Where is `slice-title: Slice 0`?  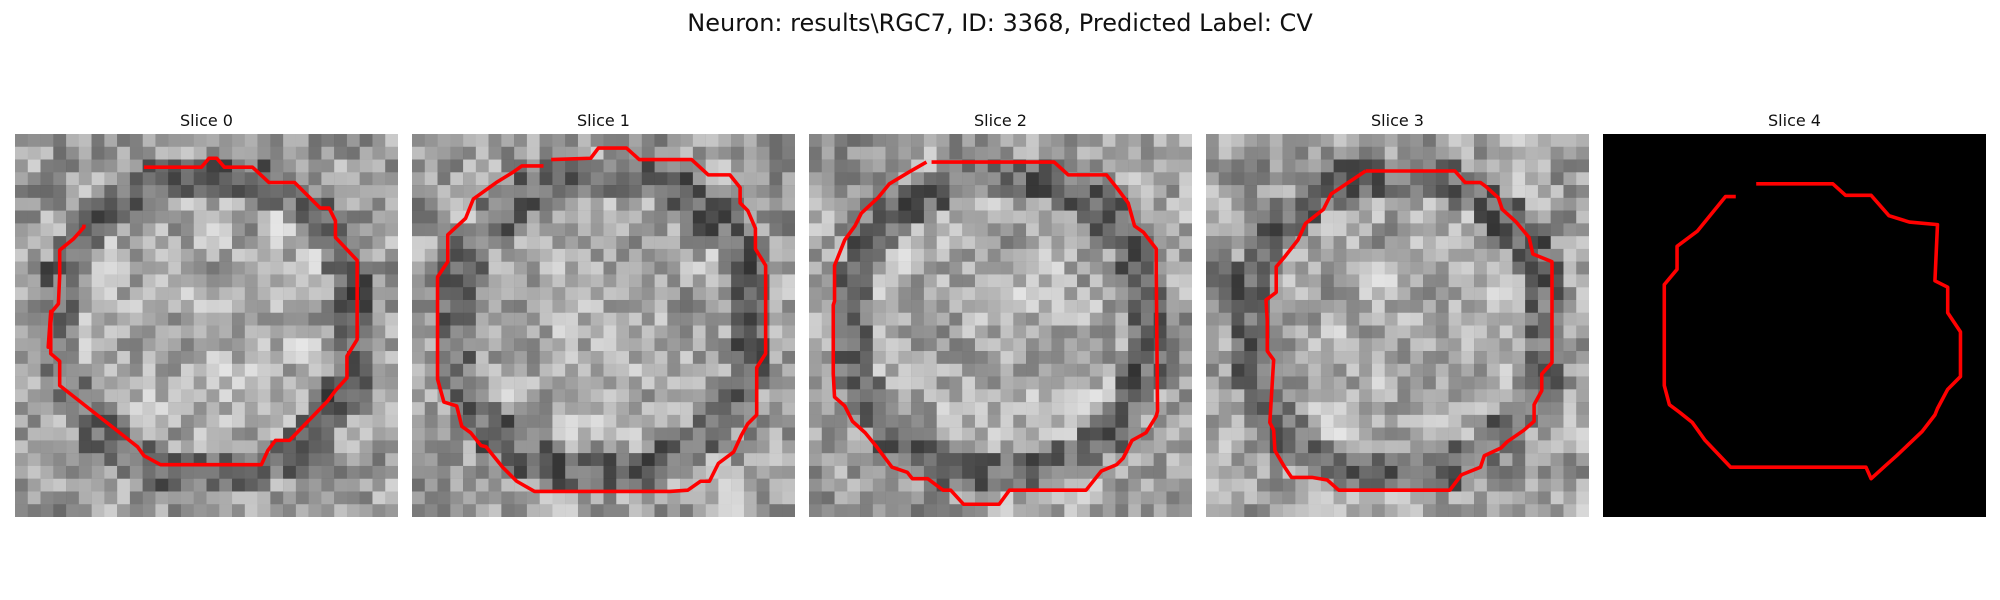 slice-title: Slice 0 is located at coordinates (206, 120).